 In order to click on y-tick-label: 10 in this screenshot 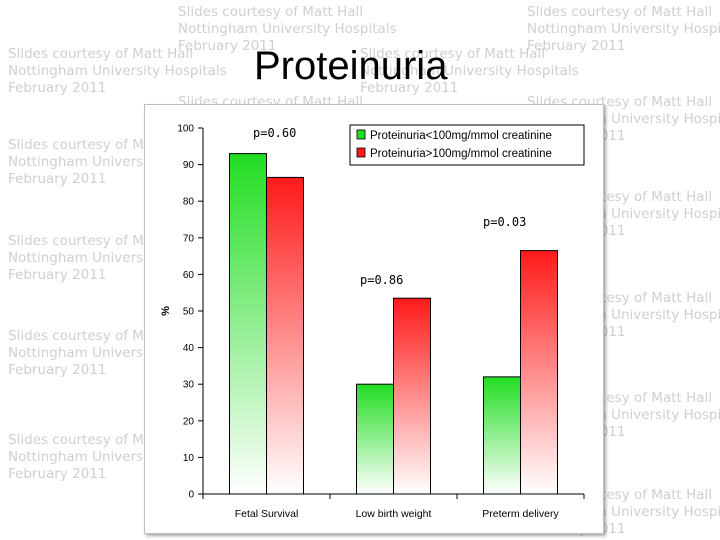, I will do `click(189, 458)`.